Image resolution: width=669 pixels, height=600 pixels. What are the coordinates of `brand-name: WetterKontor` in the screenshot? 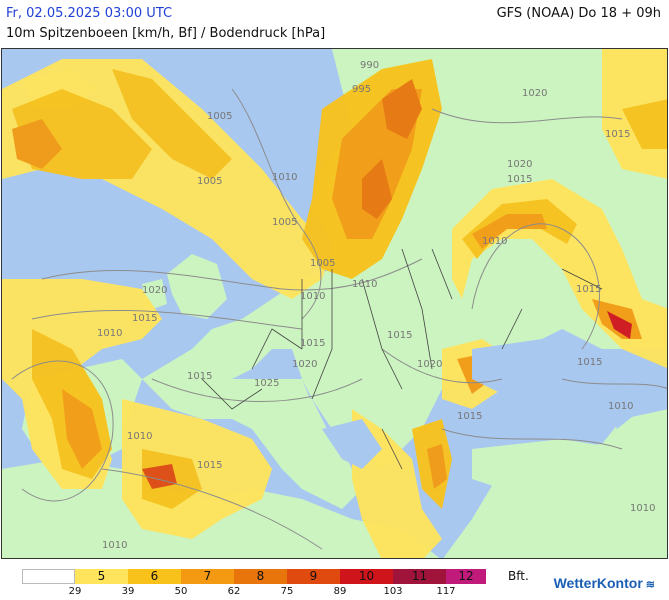 It's located at (598, 583).